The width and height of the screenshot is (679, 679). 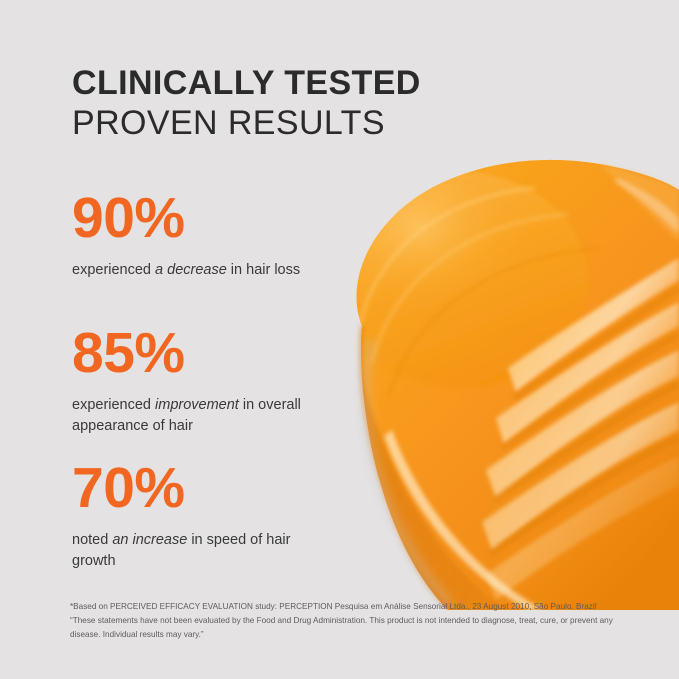 I want to click on stat-value: 70%, so click(x=128, y=488).